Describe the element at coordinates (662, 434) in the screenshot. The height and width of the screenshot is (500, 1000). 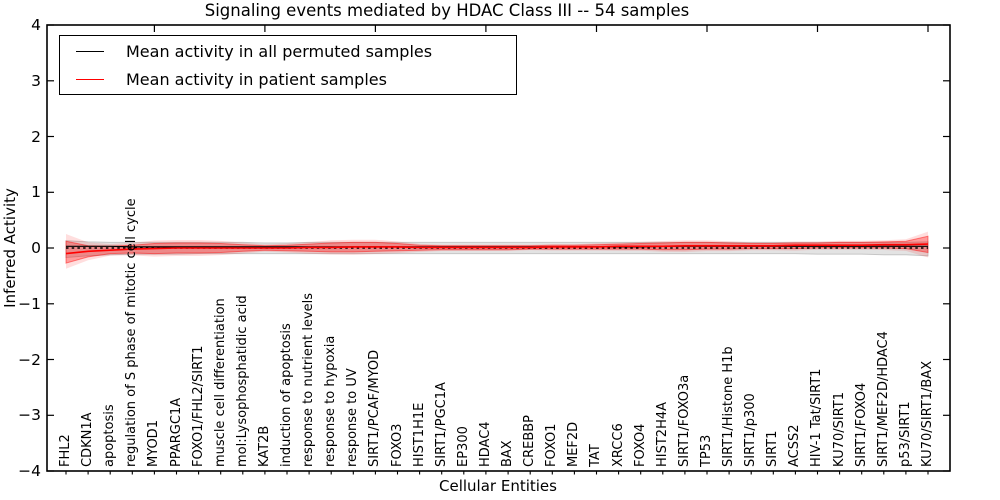
I see `x-tick-label: HIST2H4A` at that location.